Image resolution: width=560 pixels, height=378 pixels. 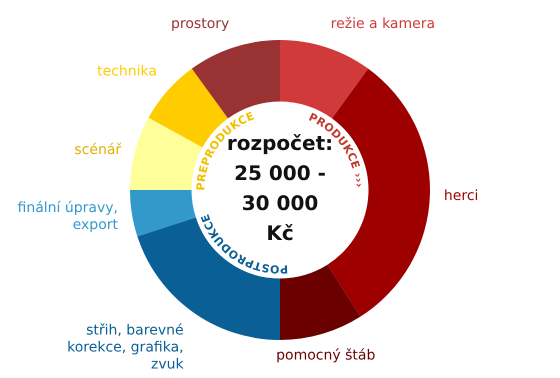 What do you see at coordinates (383, 24) in the screenshot?
I see `slice-label: režie a kamera` at bounding box center [383, 24].